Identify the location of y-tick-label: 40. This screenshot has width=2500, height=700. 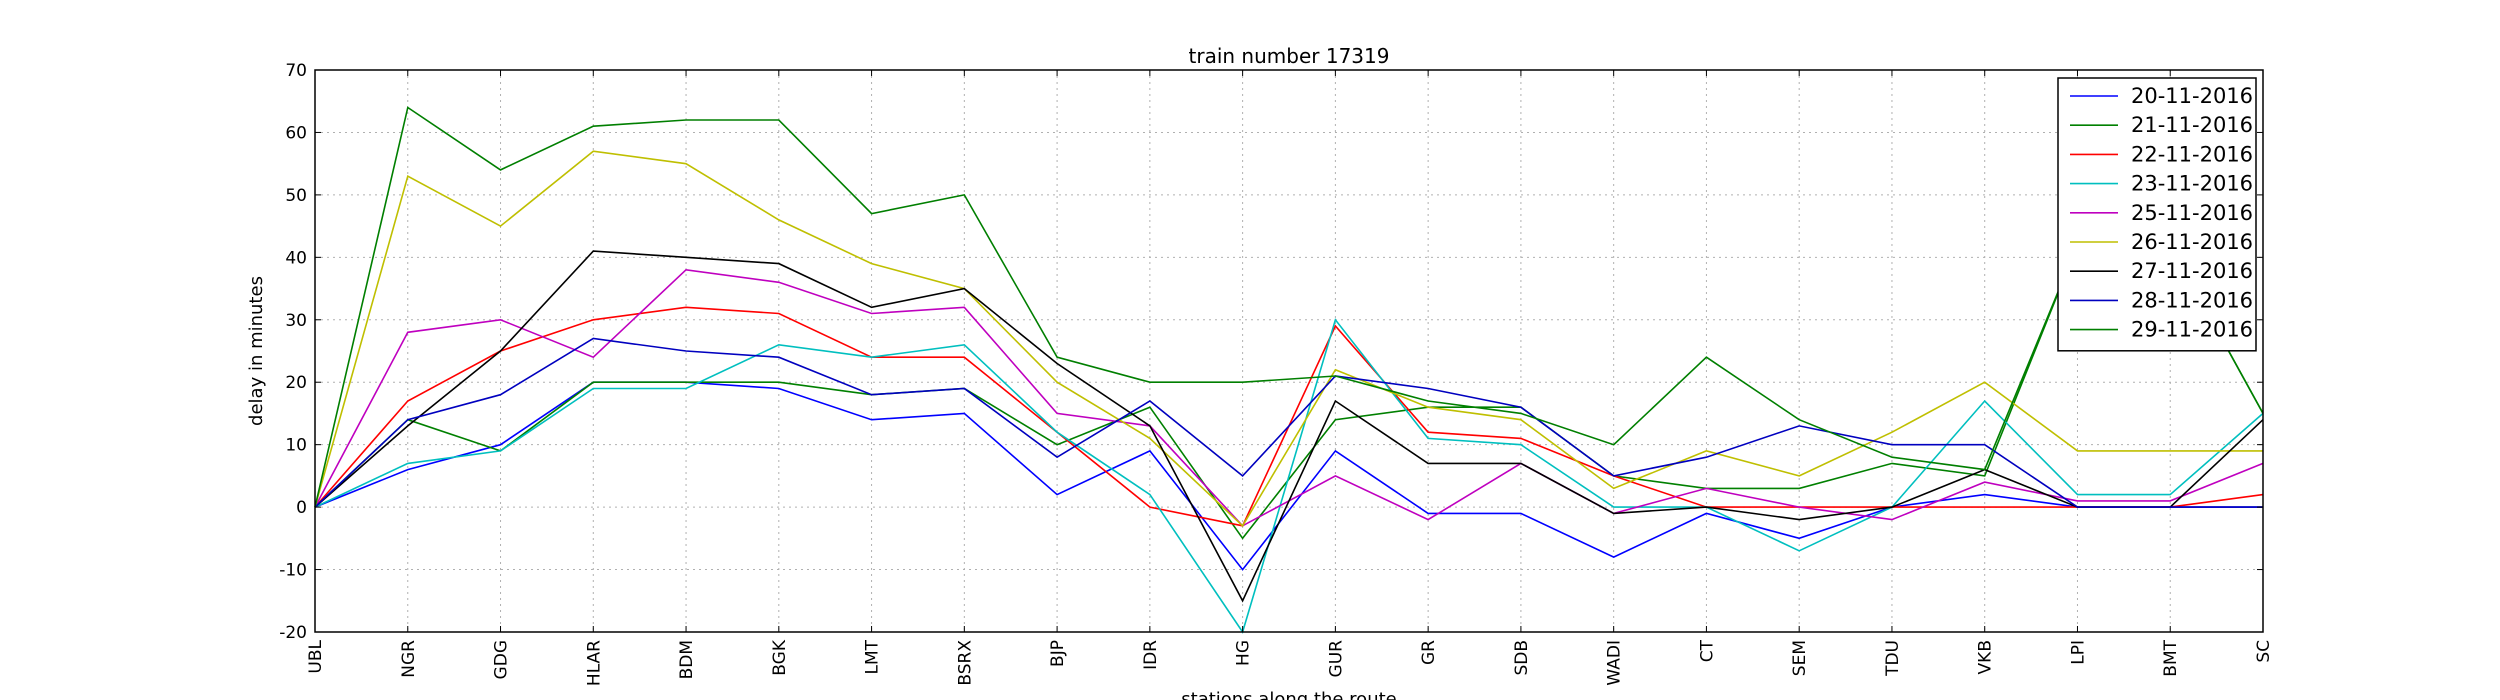
(296, 258).